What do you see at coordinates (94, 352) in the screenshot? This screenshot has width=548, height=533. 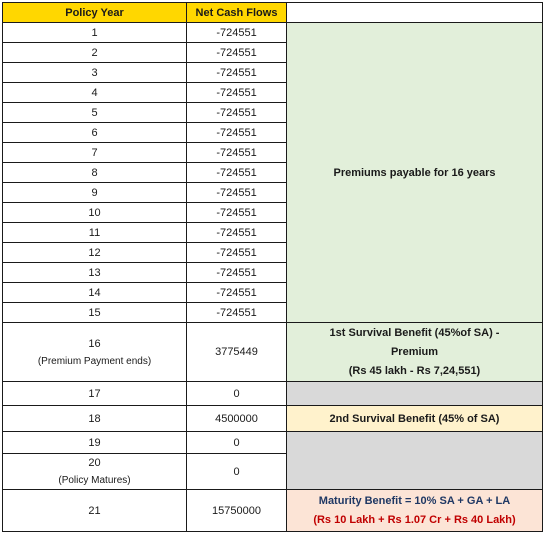 I see `policy-year-cell: 16 (Premium Payment ends)` at bounding box center [94, 352].